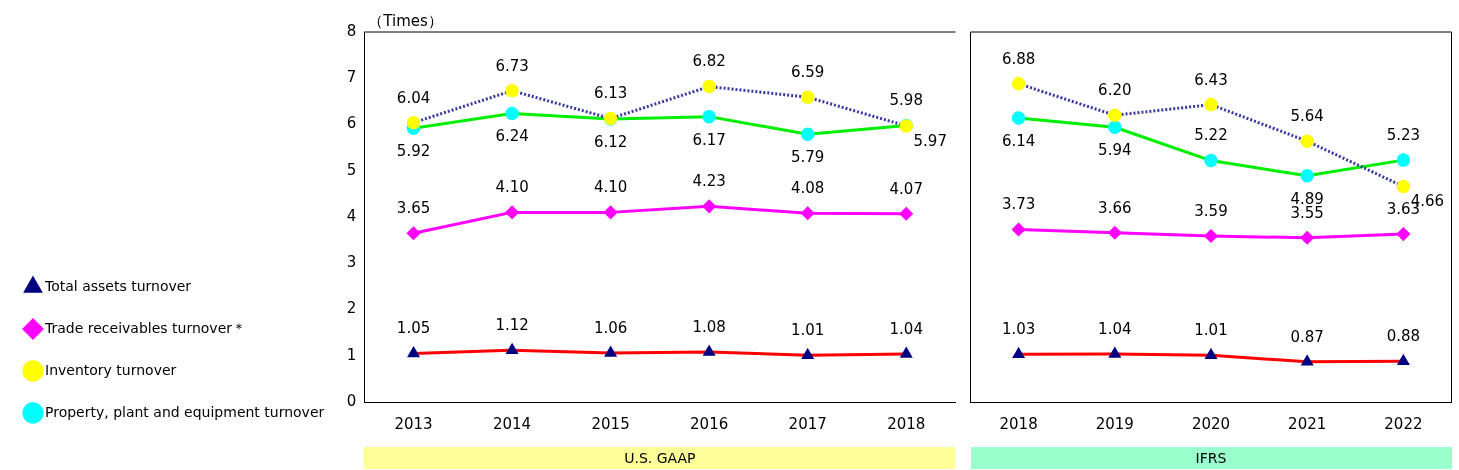  I want to click on x-tick-label: 2020, so click(1211, 423).